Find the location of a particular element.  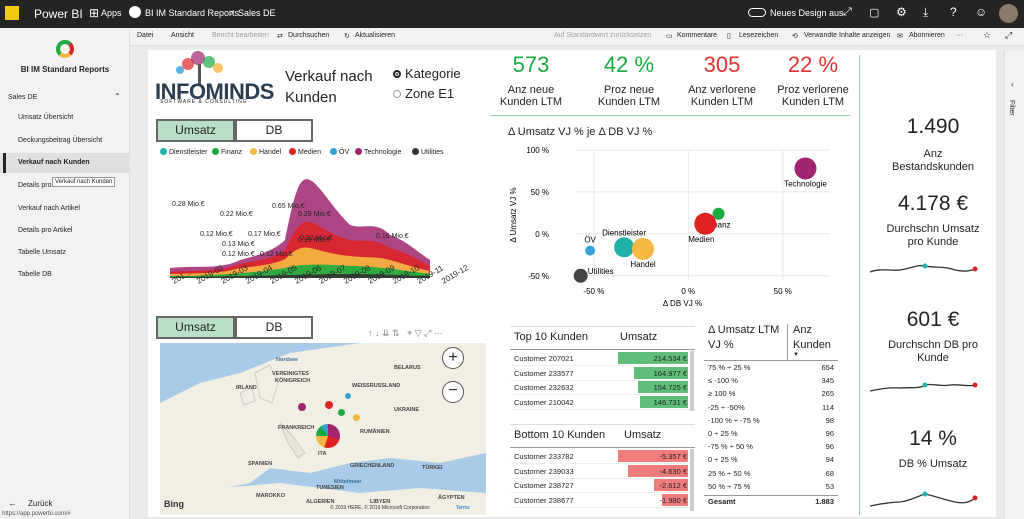

legend-item: Handel is located at coordinates (265, 152).